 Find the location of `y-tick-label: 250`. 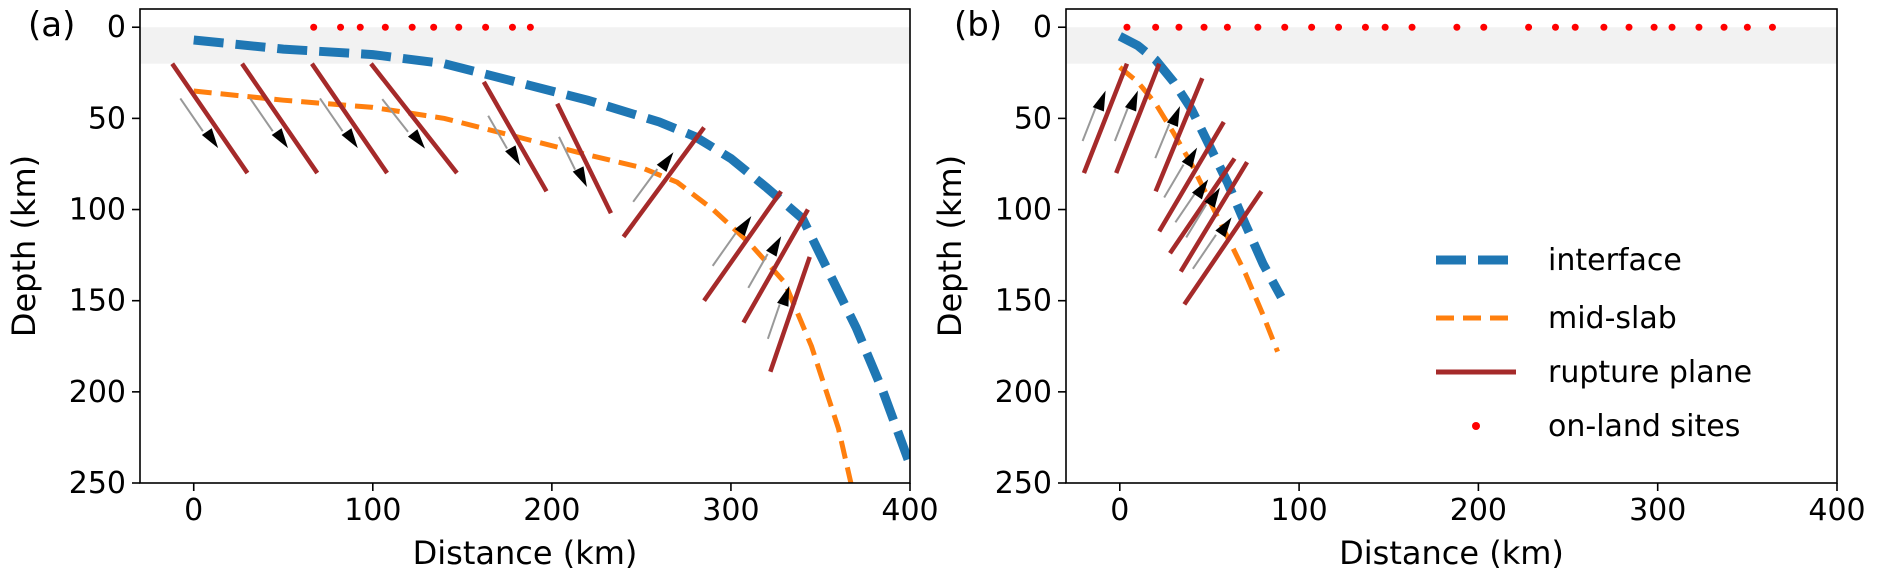

y-tick-label: 250 is located at coordinates (1023, 483).